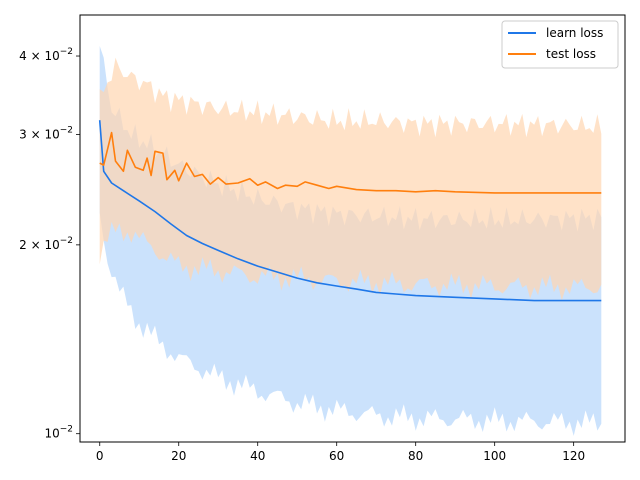 The image size is (640, 480). I want to click on y-tick-label: 10−2, so click(58, 433).